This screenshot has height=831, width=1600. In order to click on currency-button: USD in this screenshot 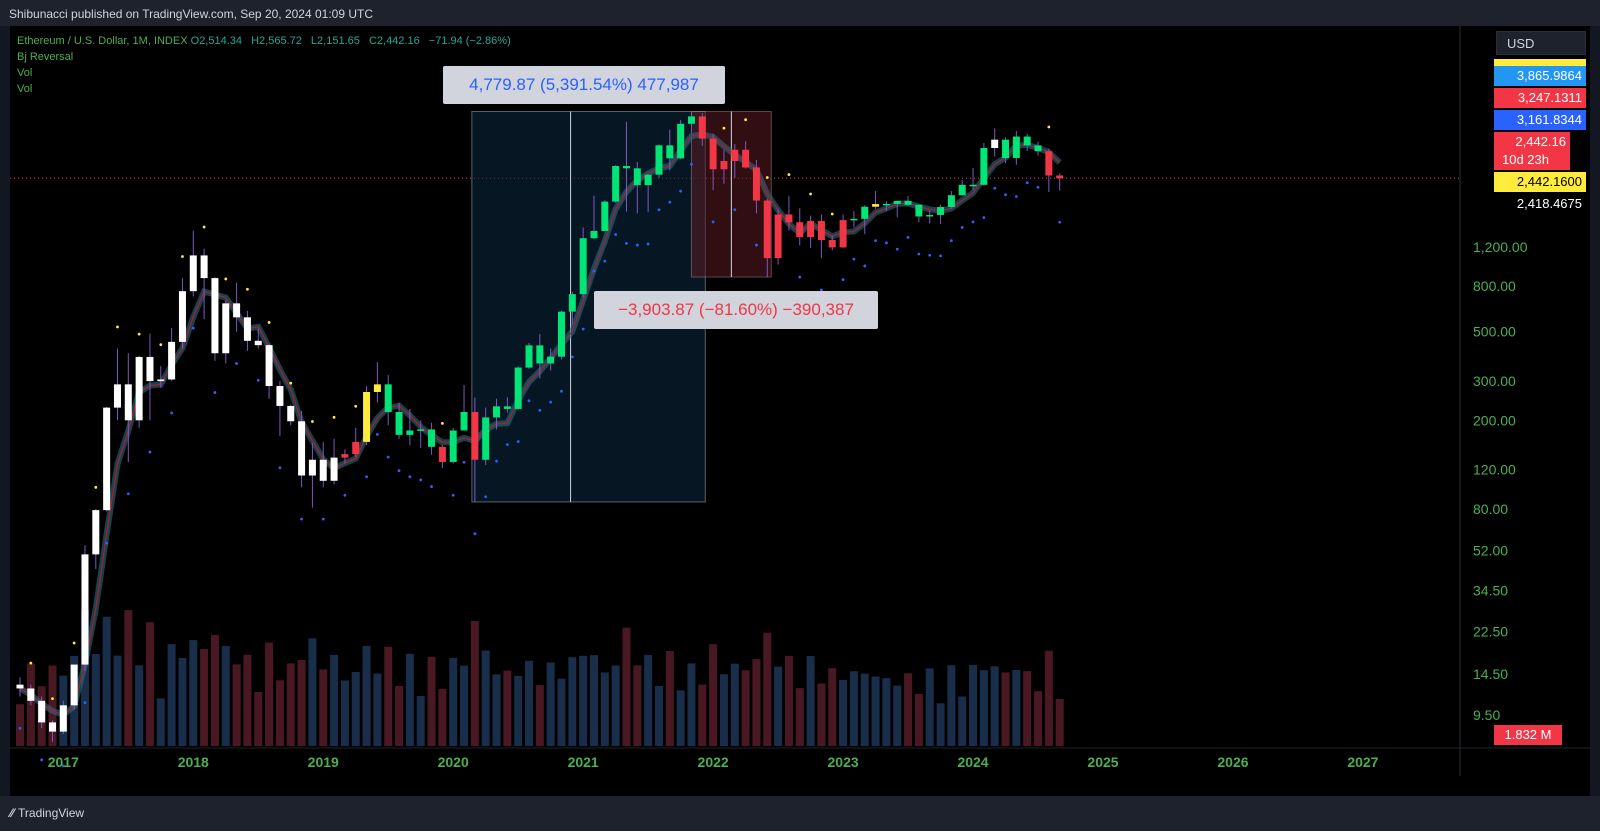, I will do `click(1541, 43)`.